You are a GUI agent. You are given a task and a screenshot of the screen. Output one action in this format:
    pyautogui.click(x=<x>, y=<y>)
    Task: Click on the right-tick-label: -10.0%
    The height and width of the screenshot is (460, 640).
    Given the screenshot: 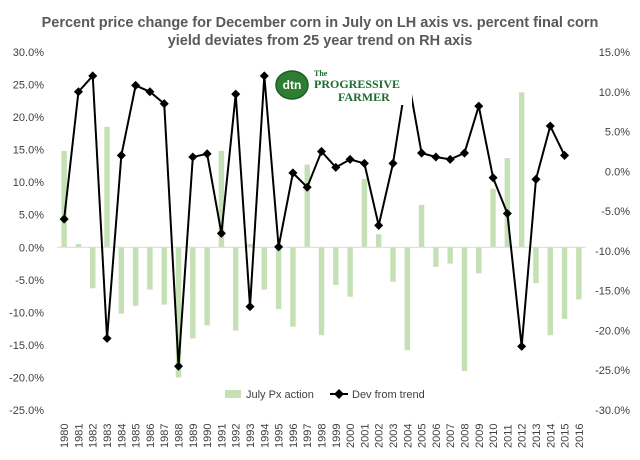 What is the action you would take?
    pyautogui.click(x=612, y=252)
    